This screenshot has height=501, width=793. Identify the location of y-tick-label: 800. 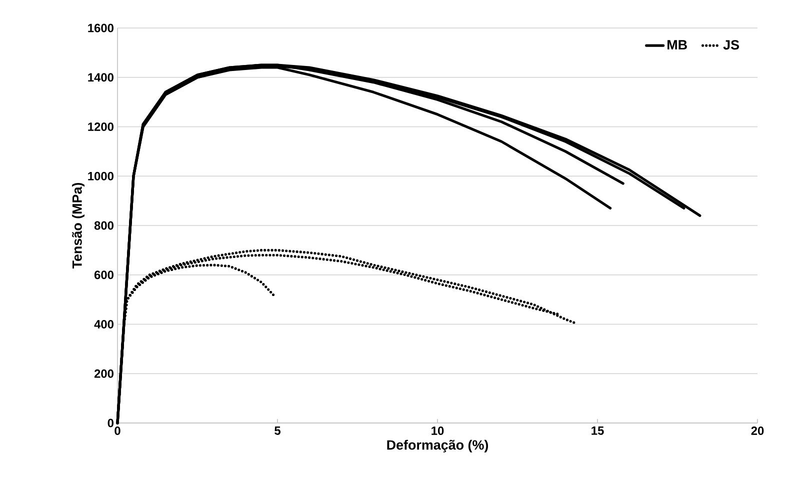
(104, 225).